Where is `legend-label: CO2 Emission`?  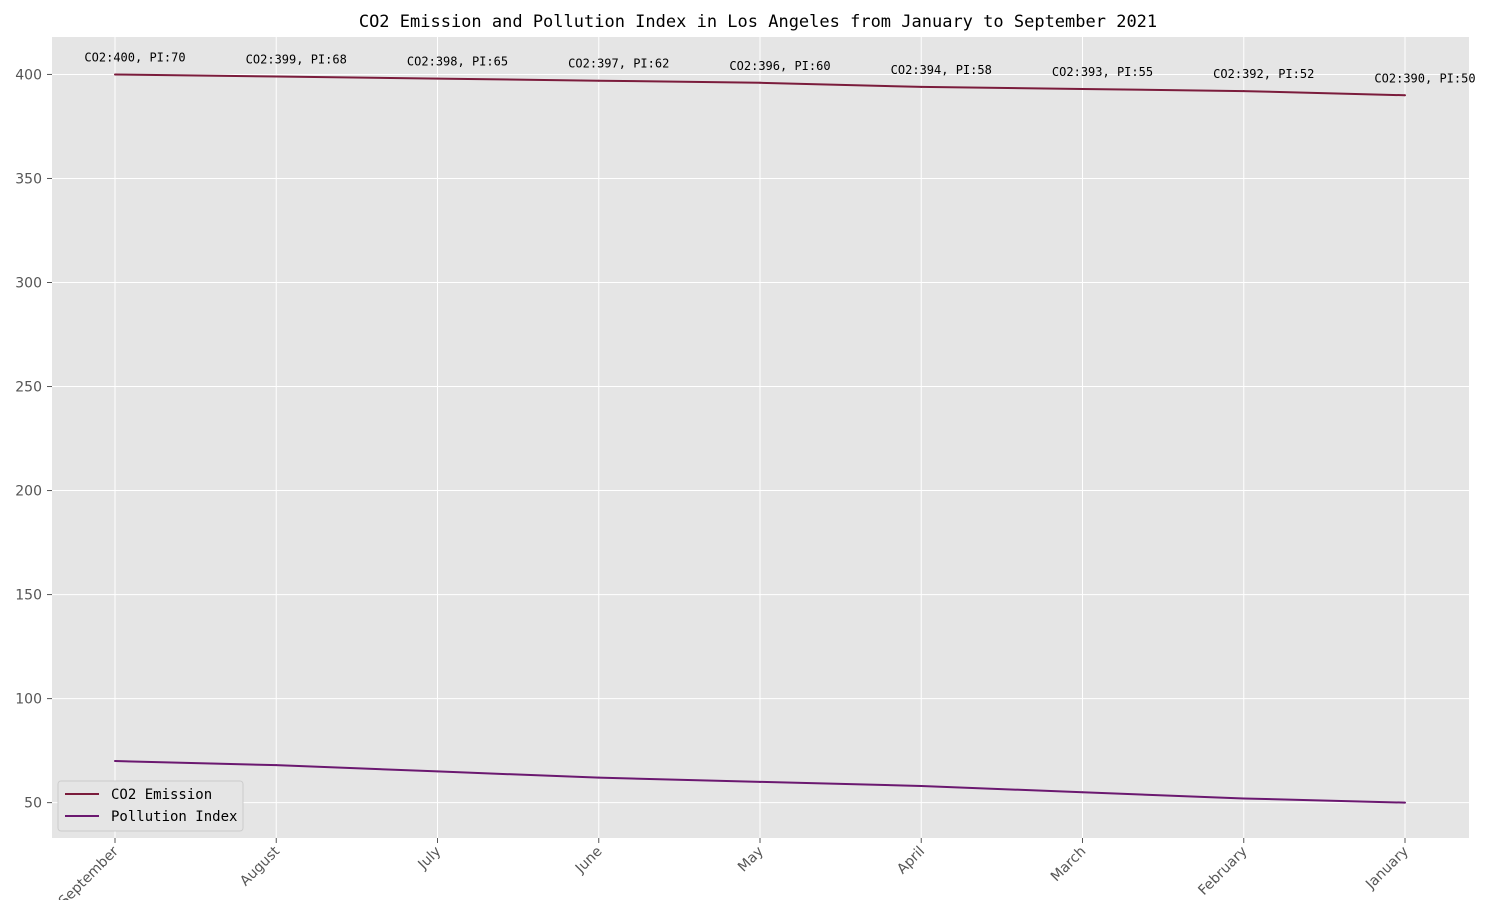 legend-label: CO2 Emission is located at coordinates (161, 795).